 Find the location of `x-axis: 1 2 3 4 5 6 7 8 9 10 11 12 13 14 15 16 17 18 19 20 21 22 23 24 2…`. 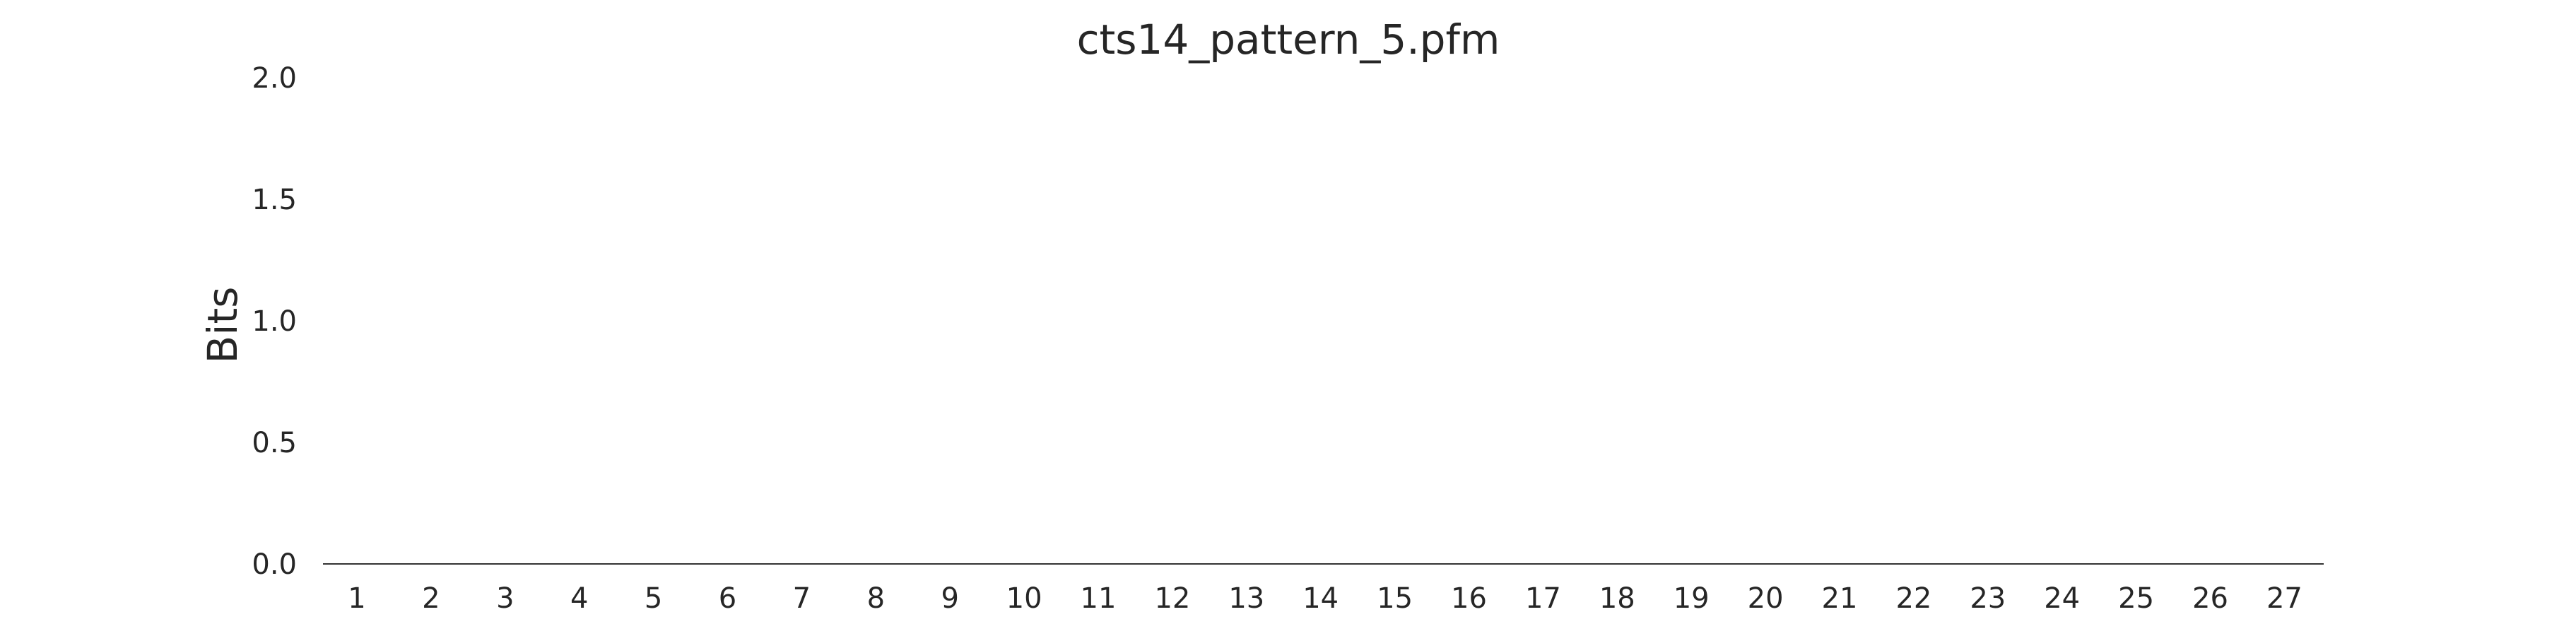

x-axis: 1 2 3 4 5 6 7 8 9 10 11 12 13 14 15 16 17 18 19 20 21 22 23 24 2… is located at coordinates (1325, 598).